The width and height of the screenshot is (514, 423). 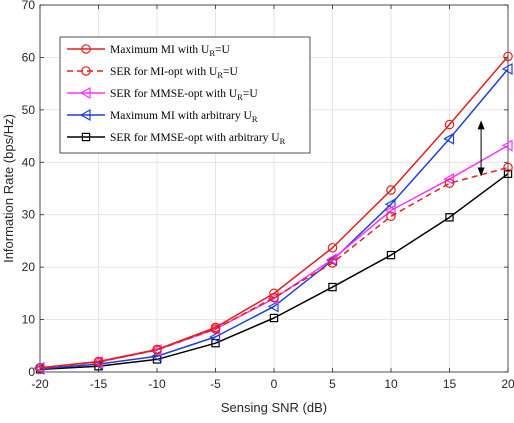 What do you see at coordinates (157, 384) in the screenshot?
I see `x-tick-label: -10` at bounding box center [157, 384].